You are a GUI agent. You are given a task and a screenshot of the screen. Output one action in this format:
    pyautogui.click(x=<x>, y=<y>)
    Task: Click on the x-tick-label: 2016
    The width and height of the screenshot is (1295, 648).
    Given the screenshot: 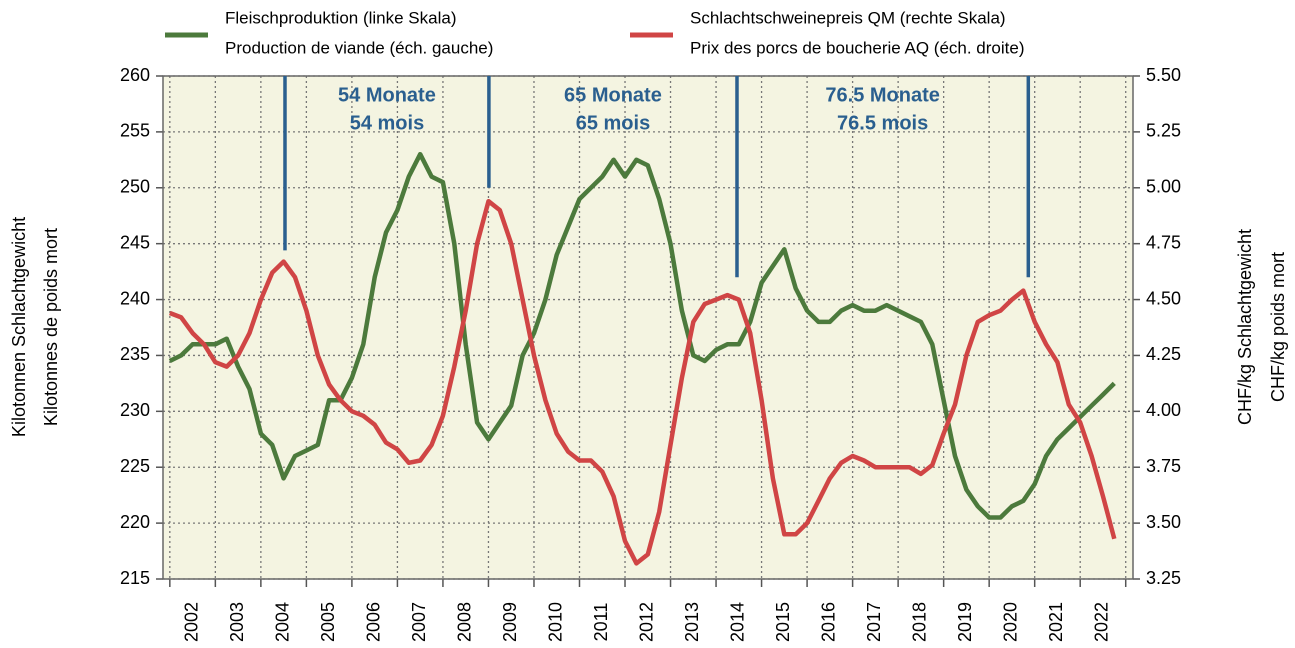 What is the action you would take?
    pyautogui.click(x=829, y=622)
    